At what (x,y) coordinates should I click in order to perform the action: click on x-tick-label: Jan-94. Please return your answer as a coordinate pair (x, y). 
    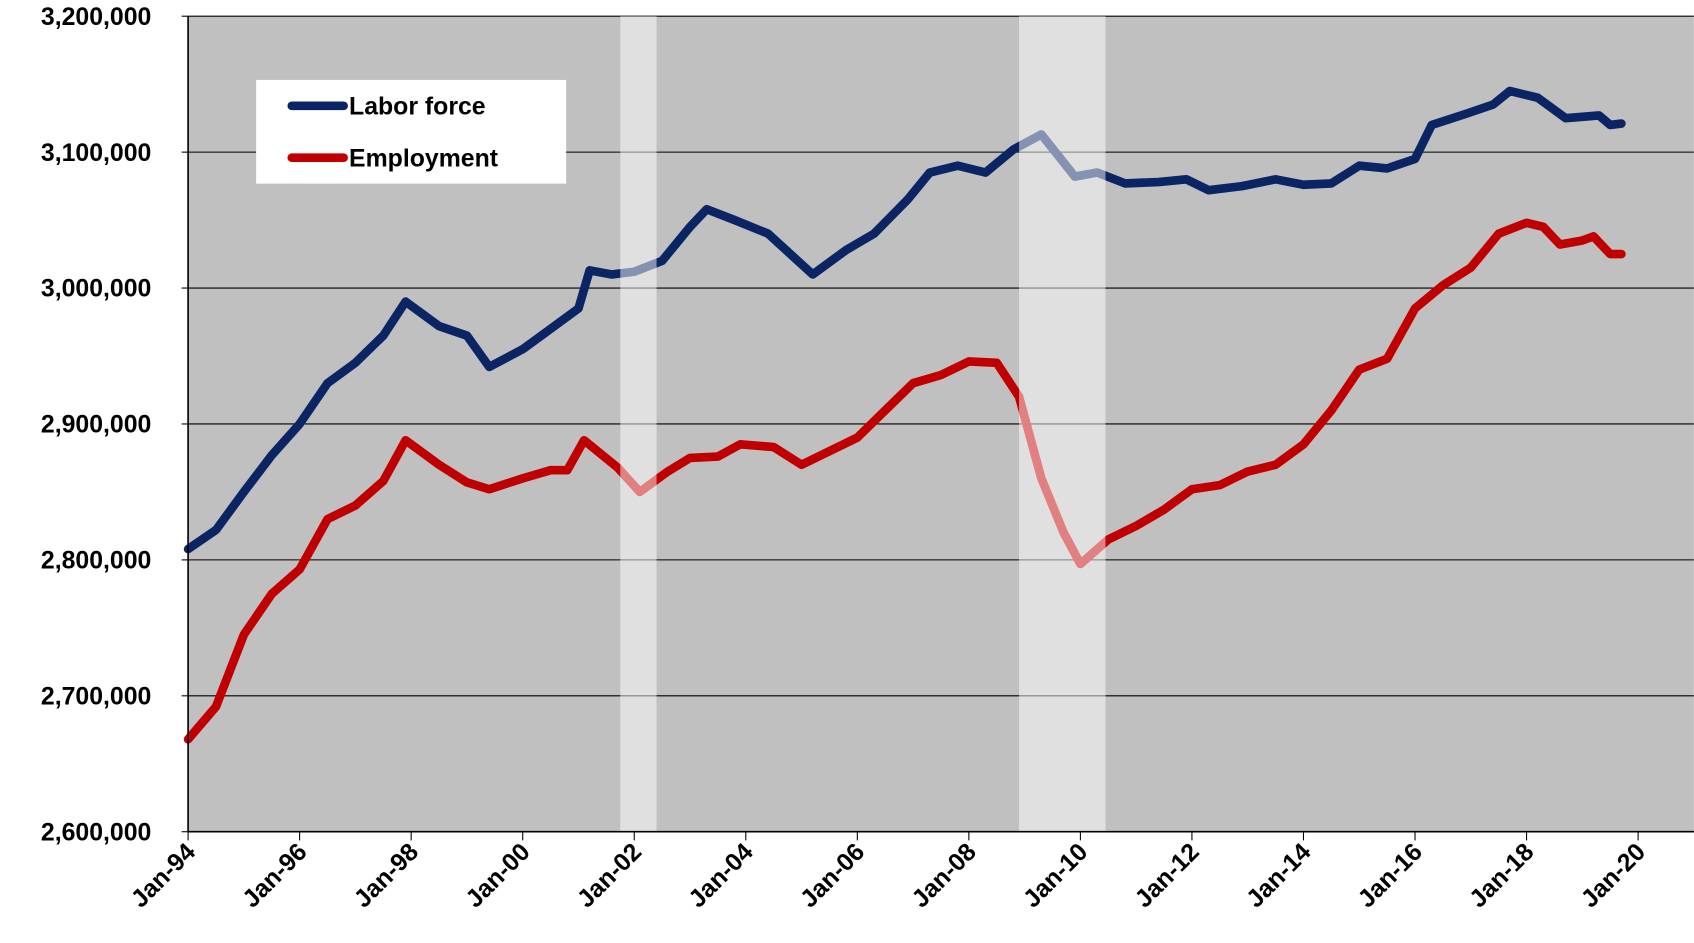
    Looking at the image, I should click on (163, 875).